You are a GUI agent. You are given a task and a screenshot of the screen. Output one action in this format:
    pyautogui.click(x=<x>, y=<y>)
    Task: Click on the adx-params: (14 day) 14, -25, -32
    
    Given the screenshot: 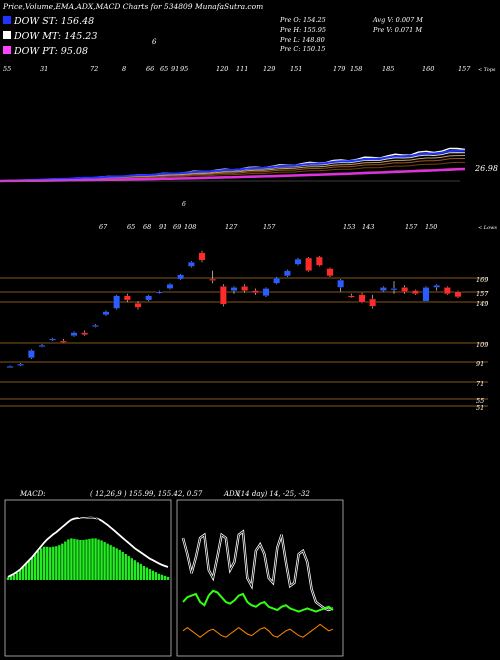 What is the action you would take?
    pyautogui.click(x=274, y=494)
    